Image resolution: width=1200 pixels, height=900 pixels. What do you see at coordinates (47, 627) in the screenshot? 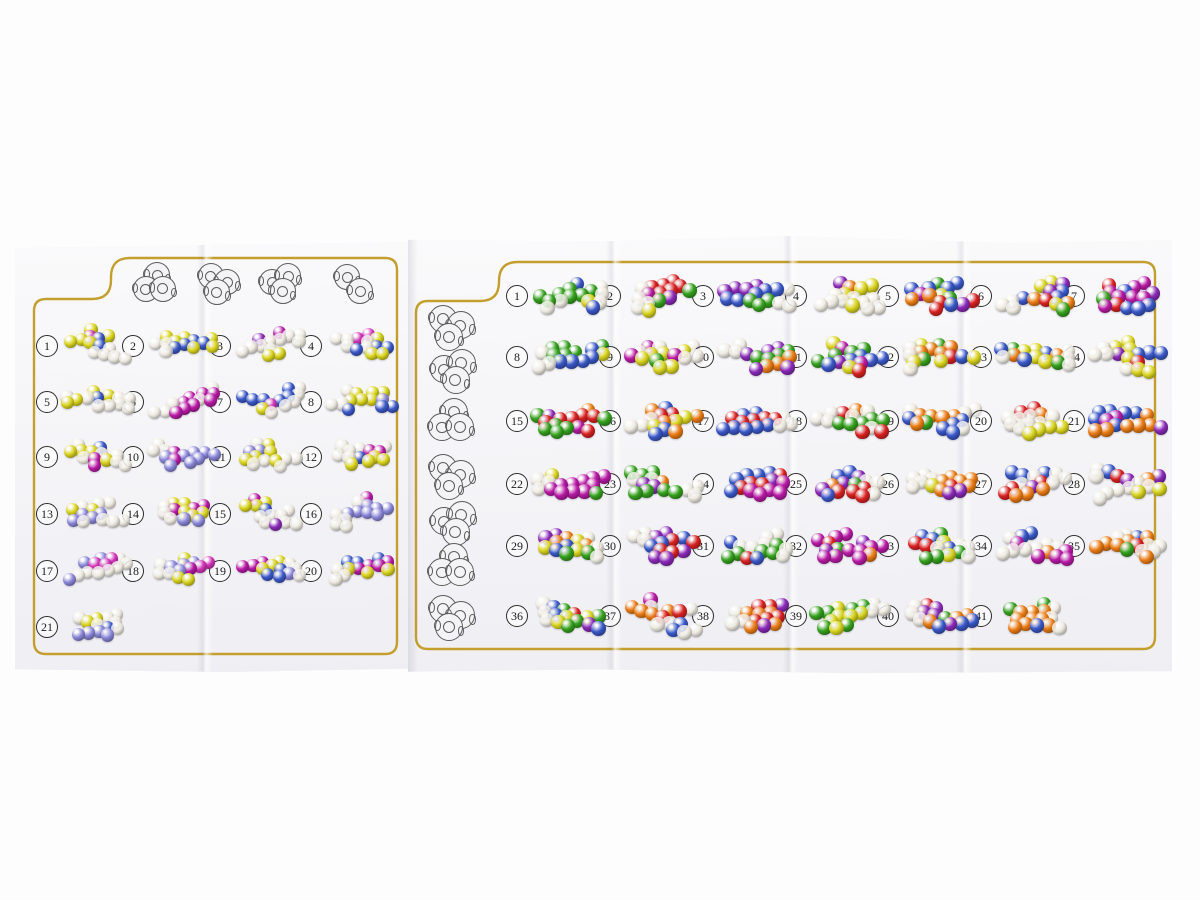
I see `item-number-badge: 21` at bounding box center [47, 627].